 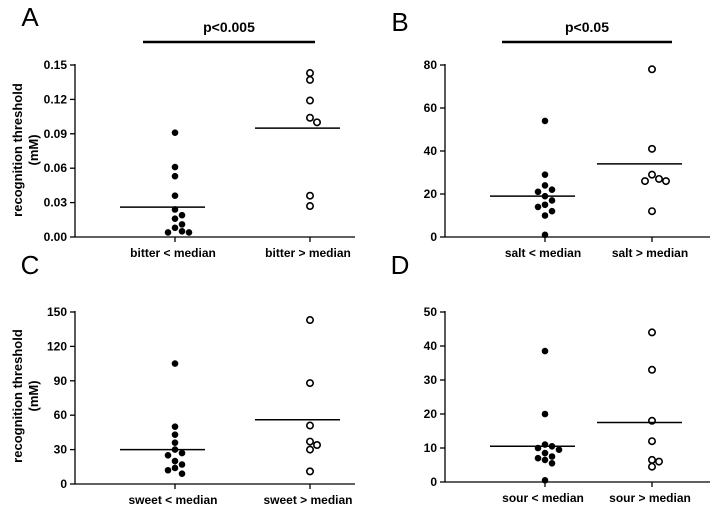 What do you see at coordinates (650, 498) in the screenshot?
I see `x-category-label: sour > median` at bounding box center [650, 498].